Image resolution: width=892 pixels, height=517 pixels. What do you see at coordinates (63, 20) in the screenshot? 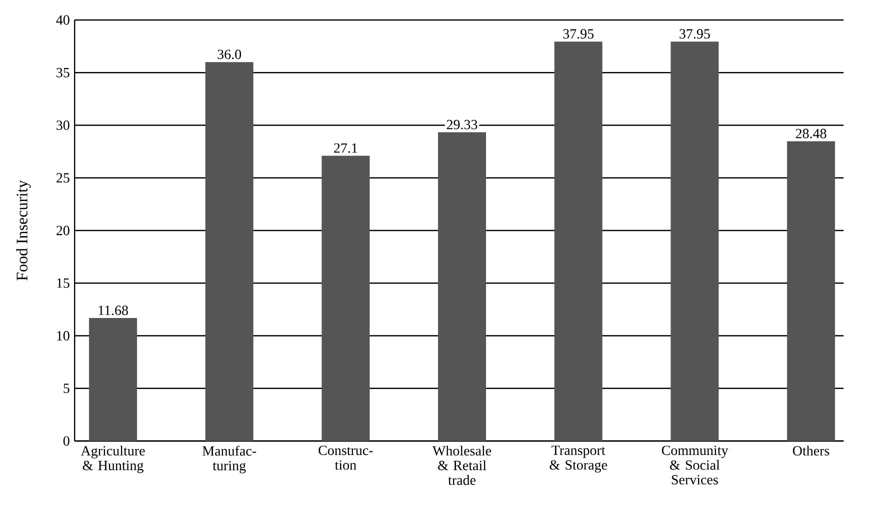
I see `y-tick-label: 40` at bounding box center [63, 20].